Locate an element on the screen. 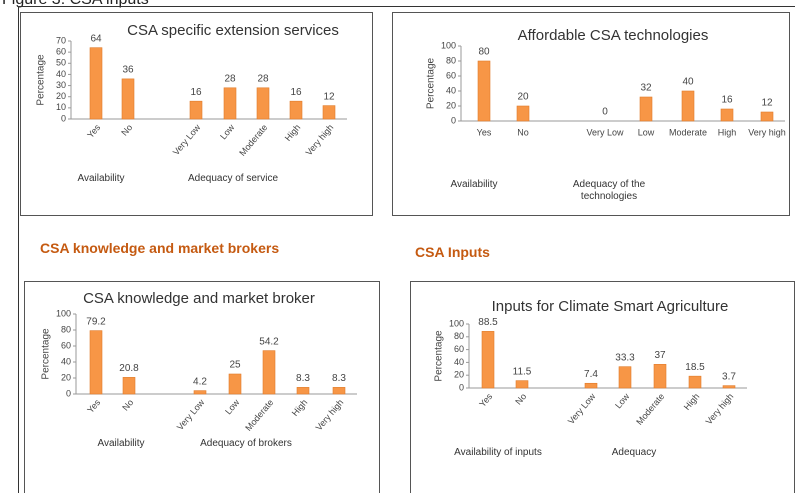 The image size is (795, 493). chart-title: CSA specific extension services is located at coordinates (233, 30).